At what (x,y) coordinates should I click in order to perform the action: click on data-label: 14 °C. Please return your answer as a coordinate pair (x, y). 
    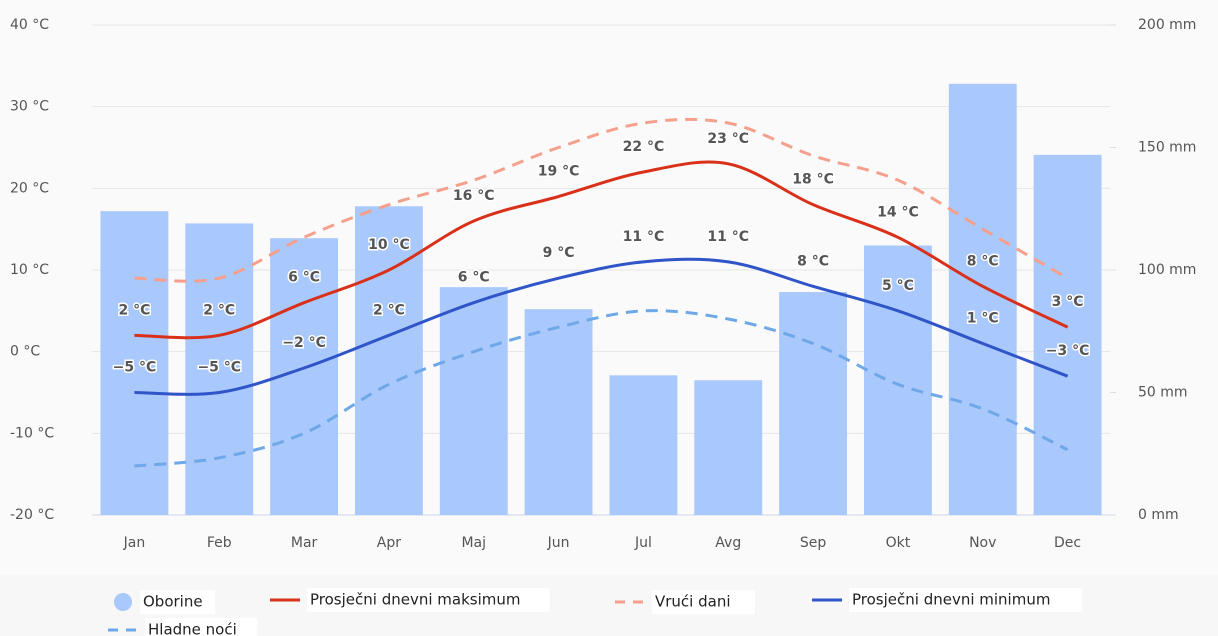
    Looking at the image, I should click on (898, 212).